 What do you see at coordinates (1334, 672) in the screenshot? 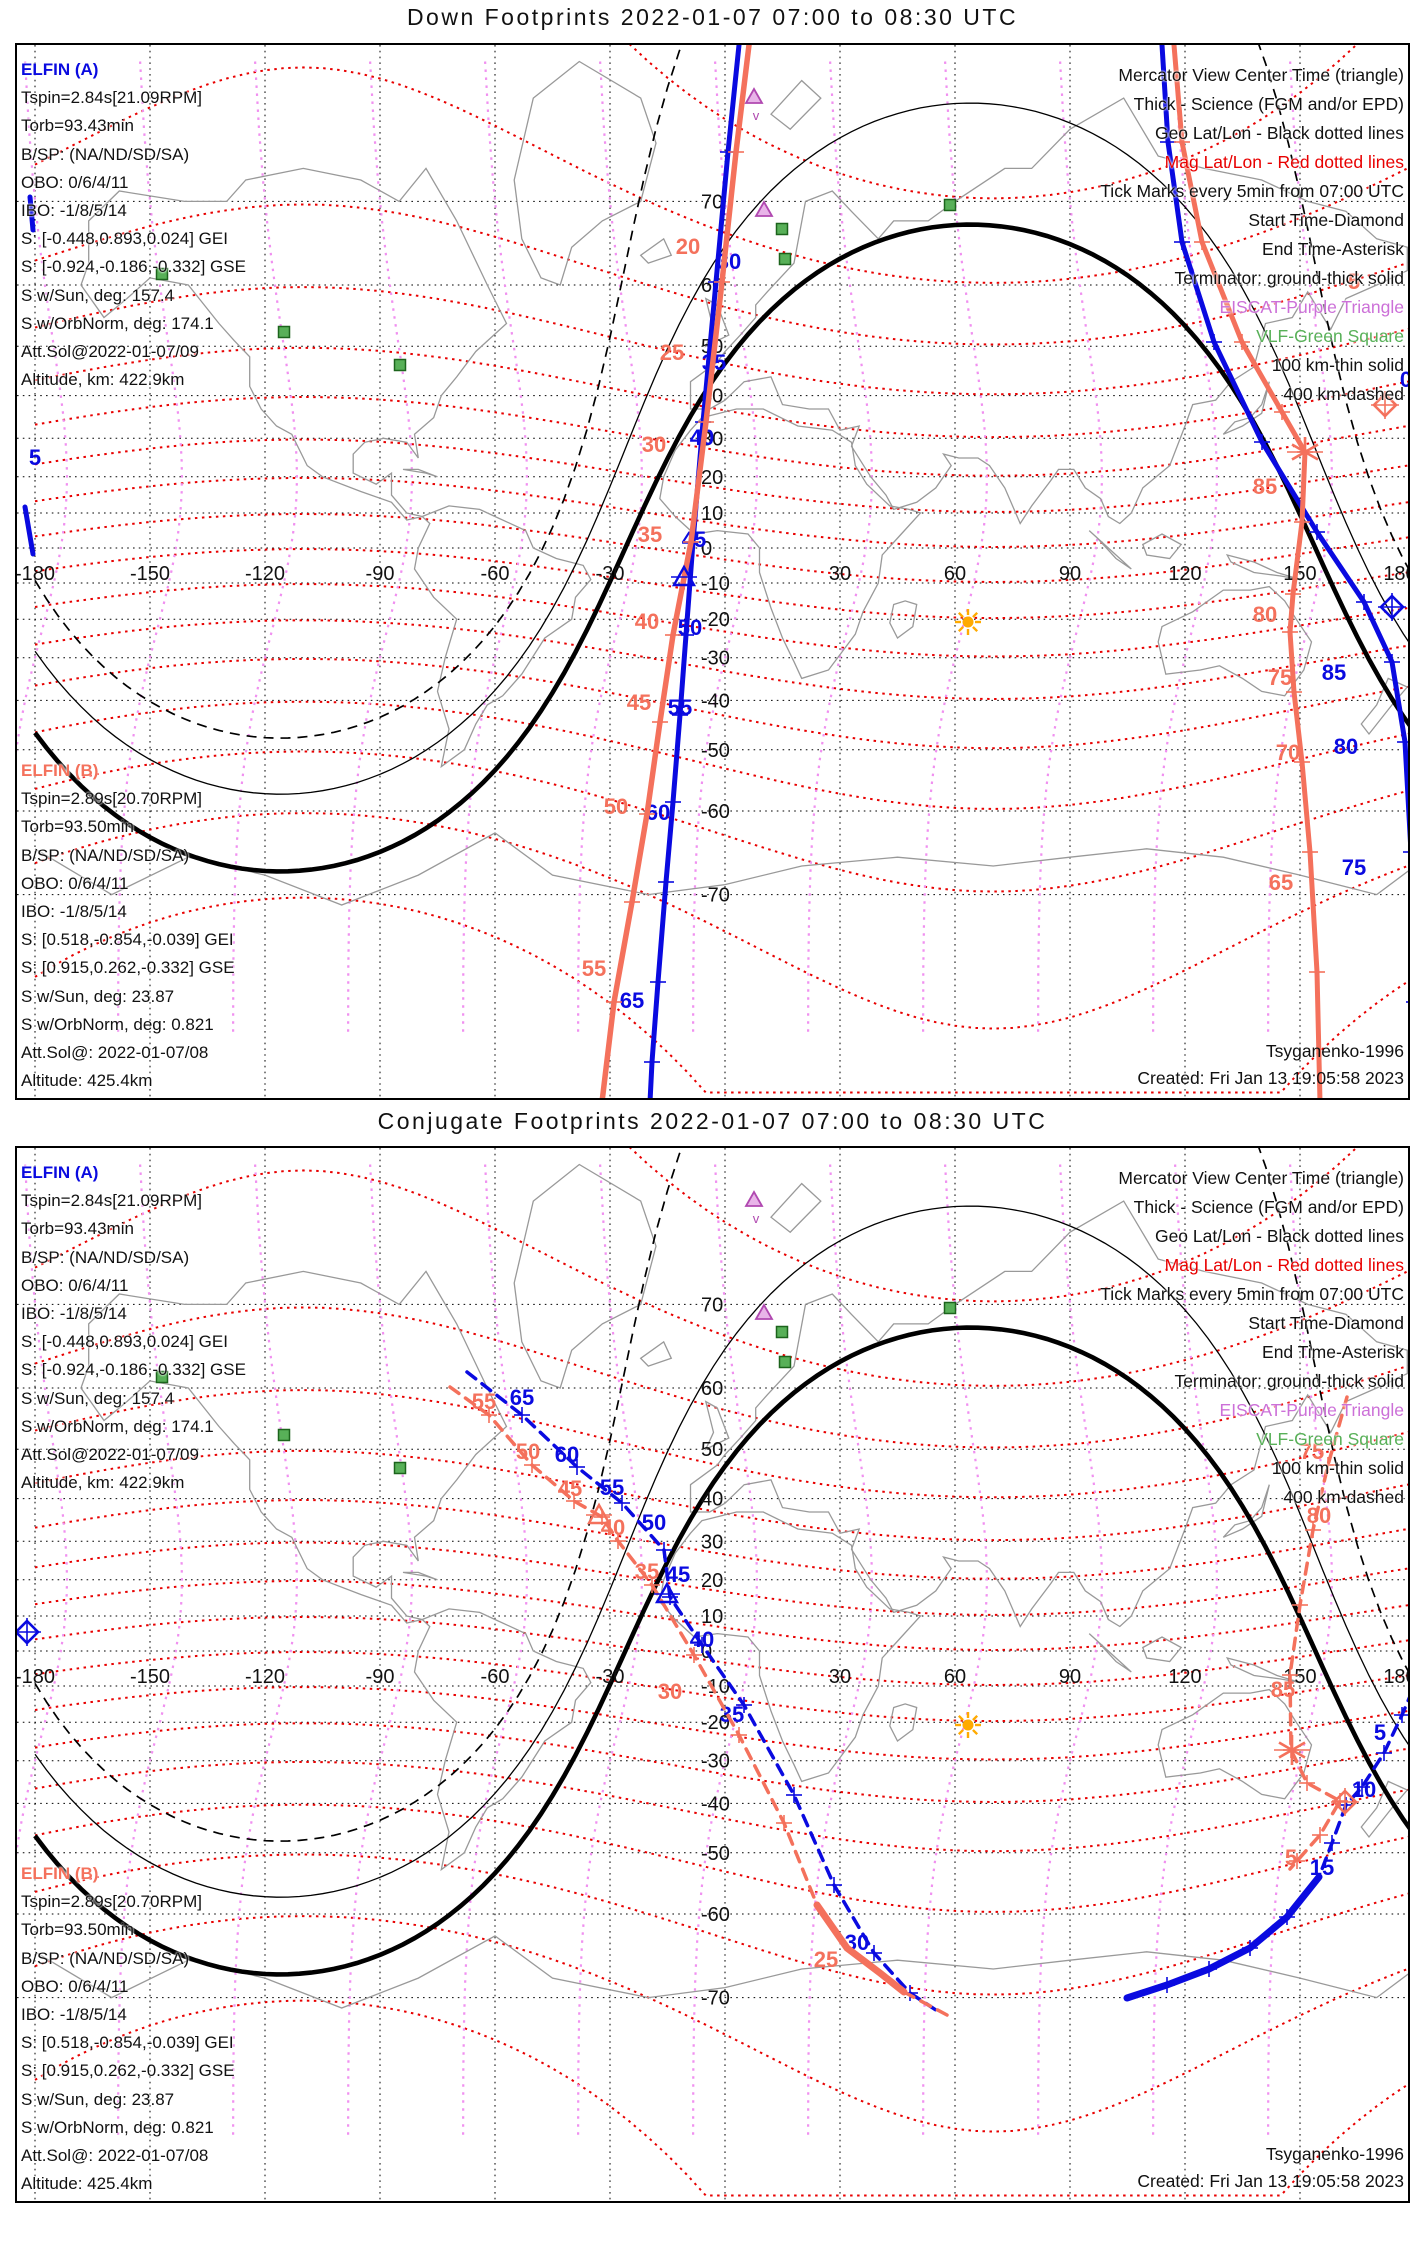
I see `track-maglat-label: 85` at bounding box center [1334, 672].